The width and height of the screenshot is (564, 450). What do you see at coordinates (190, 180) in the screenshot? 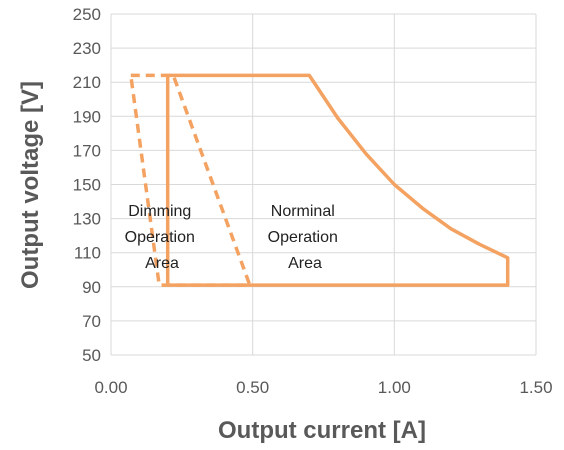
I see `dimming-area-line` at bounding box center [190, 180].